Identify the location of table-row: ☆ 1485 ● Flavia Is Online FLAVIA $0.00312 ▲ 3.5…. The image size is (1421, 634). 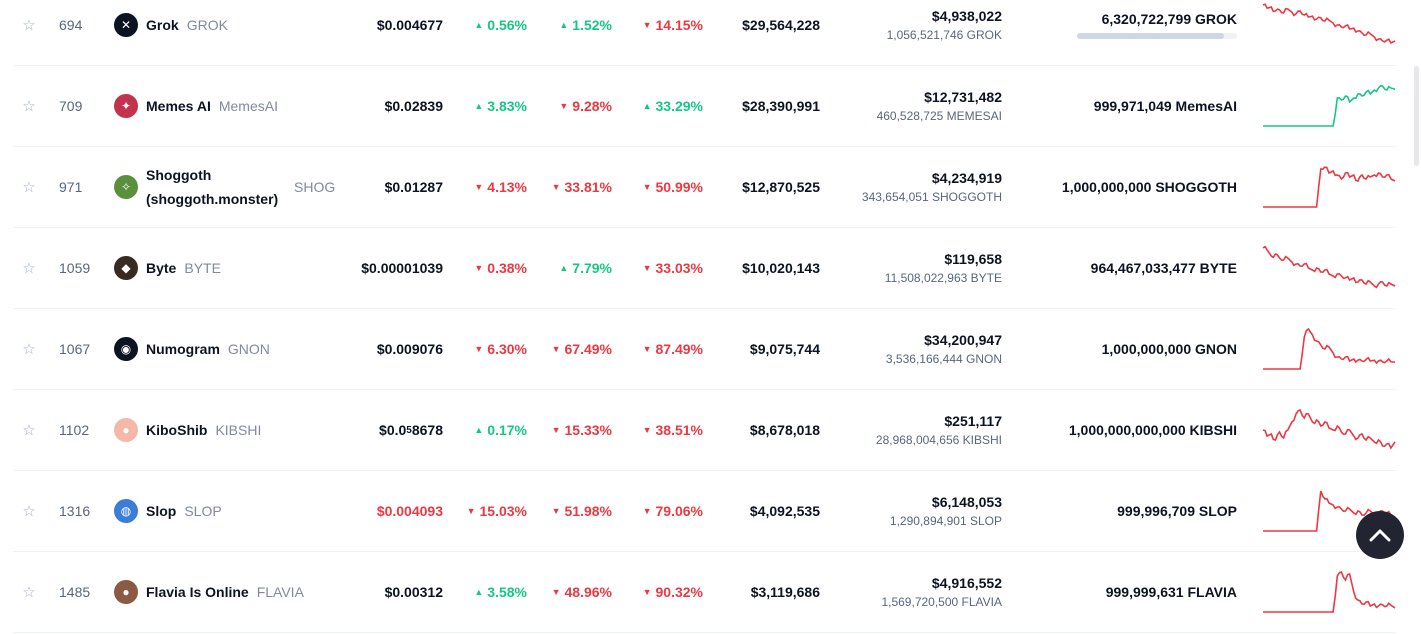
(704, 592).